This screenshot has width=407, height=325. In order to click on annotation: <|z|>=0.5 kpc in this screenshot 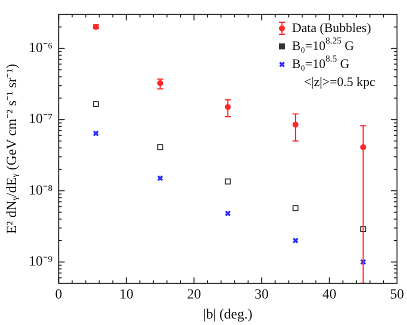, I will do `click(340, 81)`.